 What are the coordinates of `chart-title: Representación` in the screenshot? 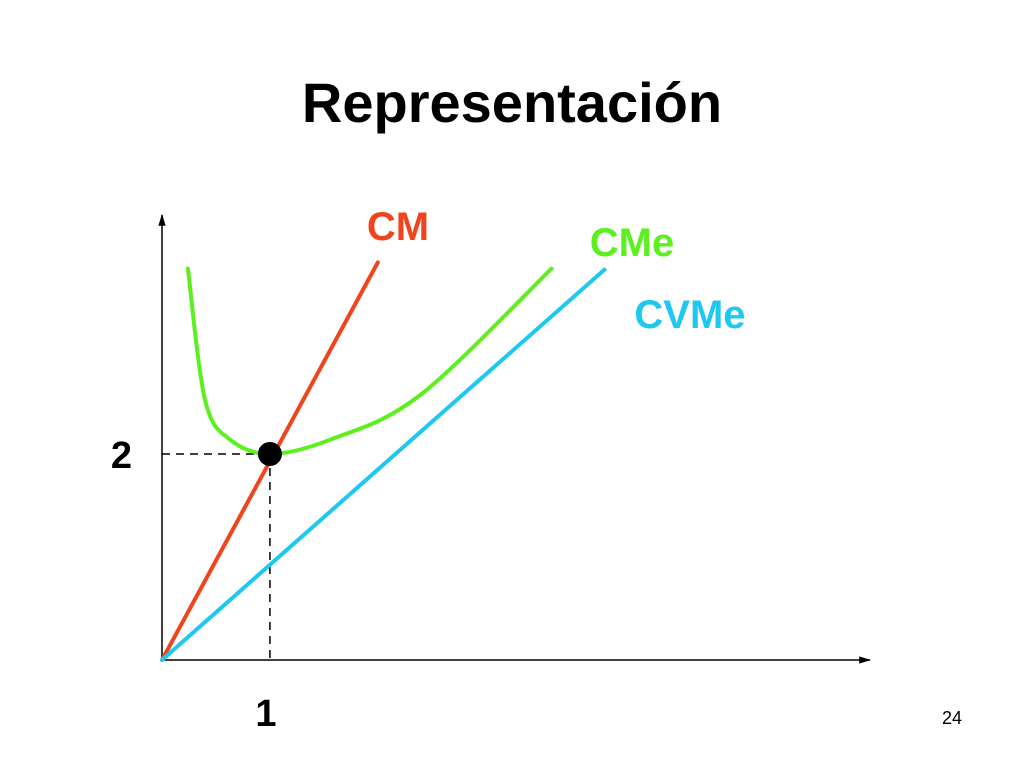 It's located at (512, 102).